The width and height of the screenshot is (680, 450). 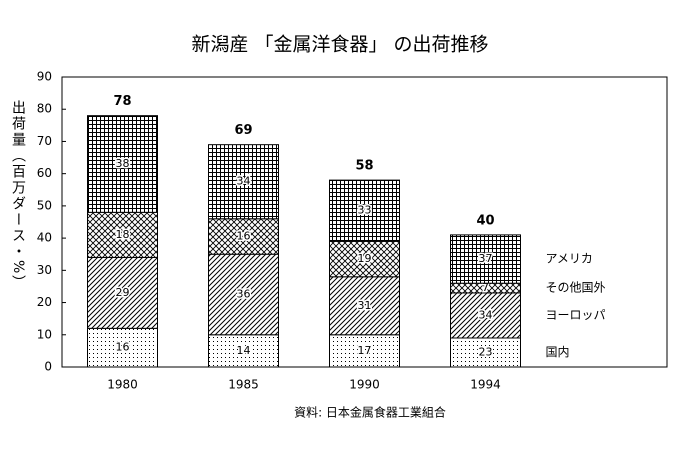 I want to click on percent-label: 14, so click(x=244, y=350).